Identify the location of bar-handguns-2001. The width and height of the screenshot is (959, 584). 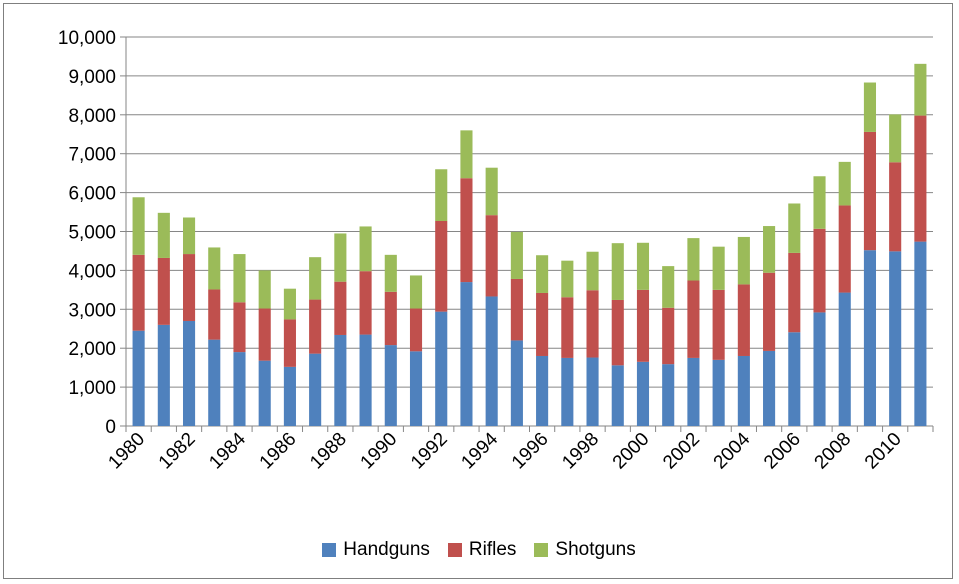
(668, 395).